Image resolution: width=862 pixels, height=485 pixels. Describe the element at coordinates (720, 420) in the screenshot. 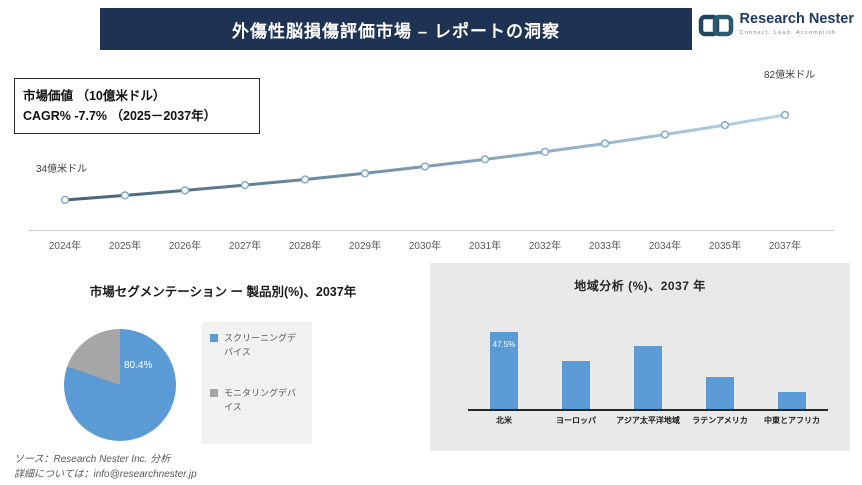

I see `bar-category-label: ラテンアメリカ` at that location.